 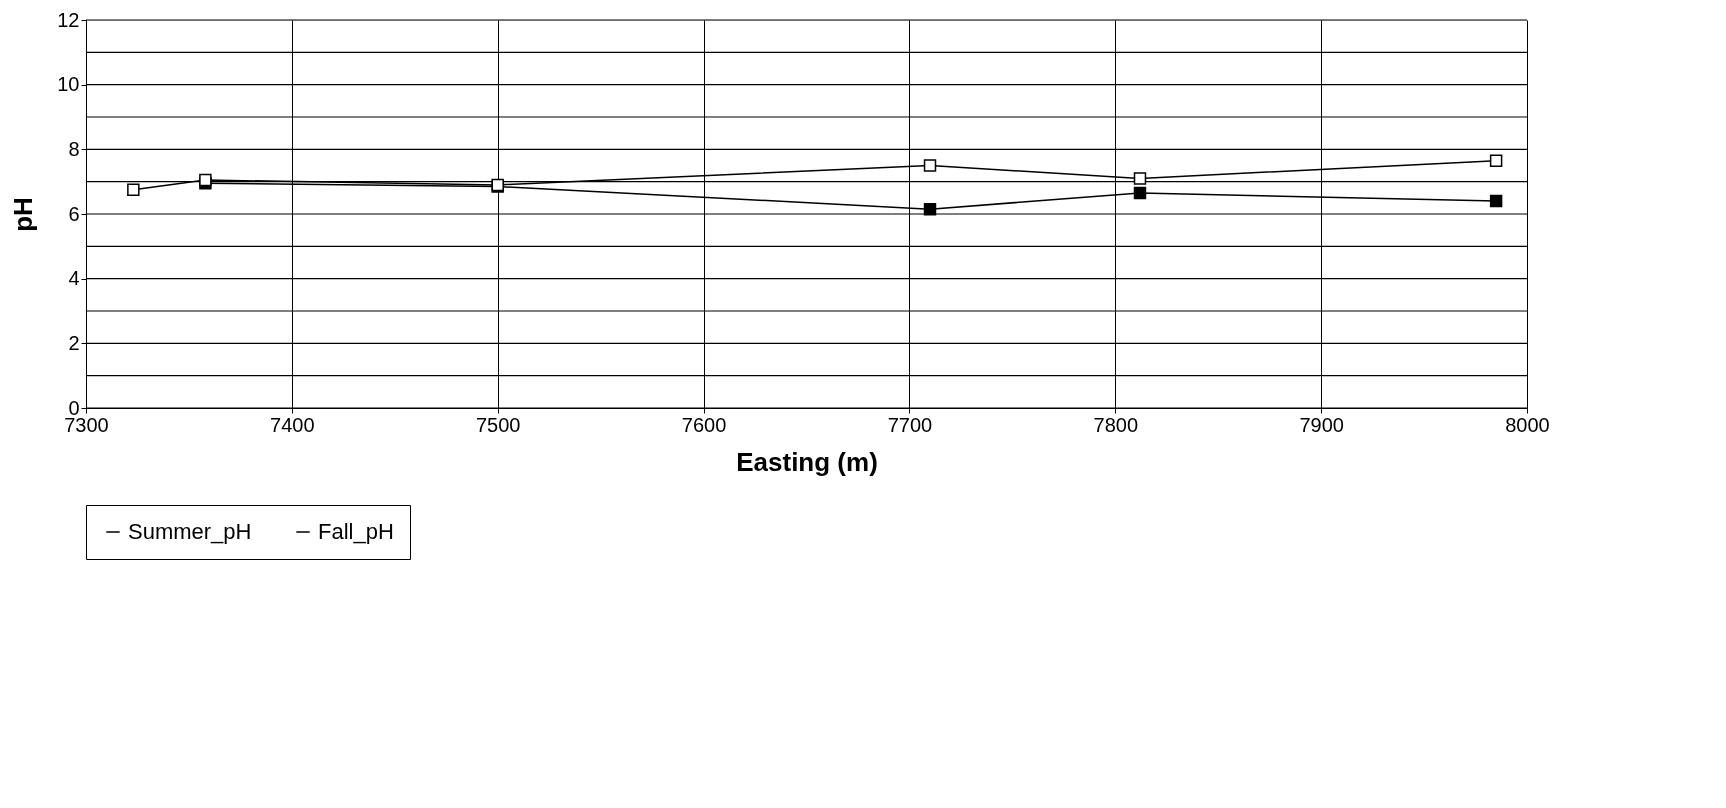 I want to click on x-tick-label: 7700, so click(x=910, y=424).